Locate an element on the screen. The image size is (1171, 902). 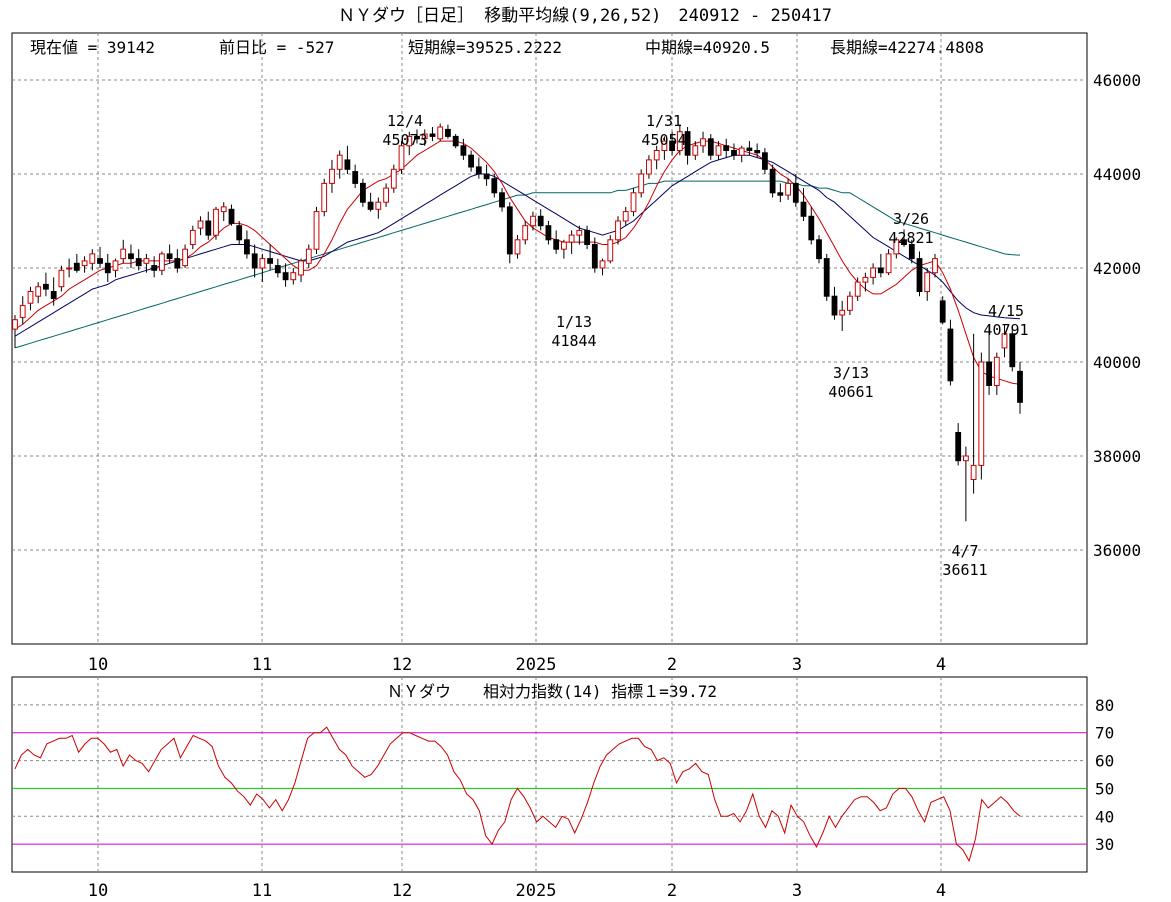
annotation-value: 41844 is located at coordinates (573, 341).